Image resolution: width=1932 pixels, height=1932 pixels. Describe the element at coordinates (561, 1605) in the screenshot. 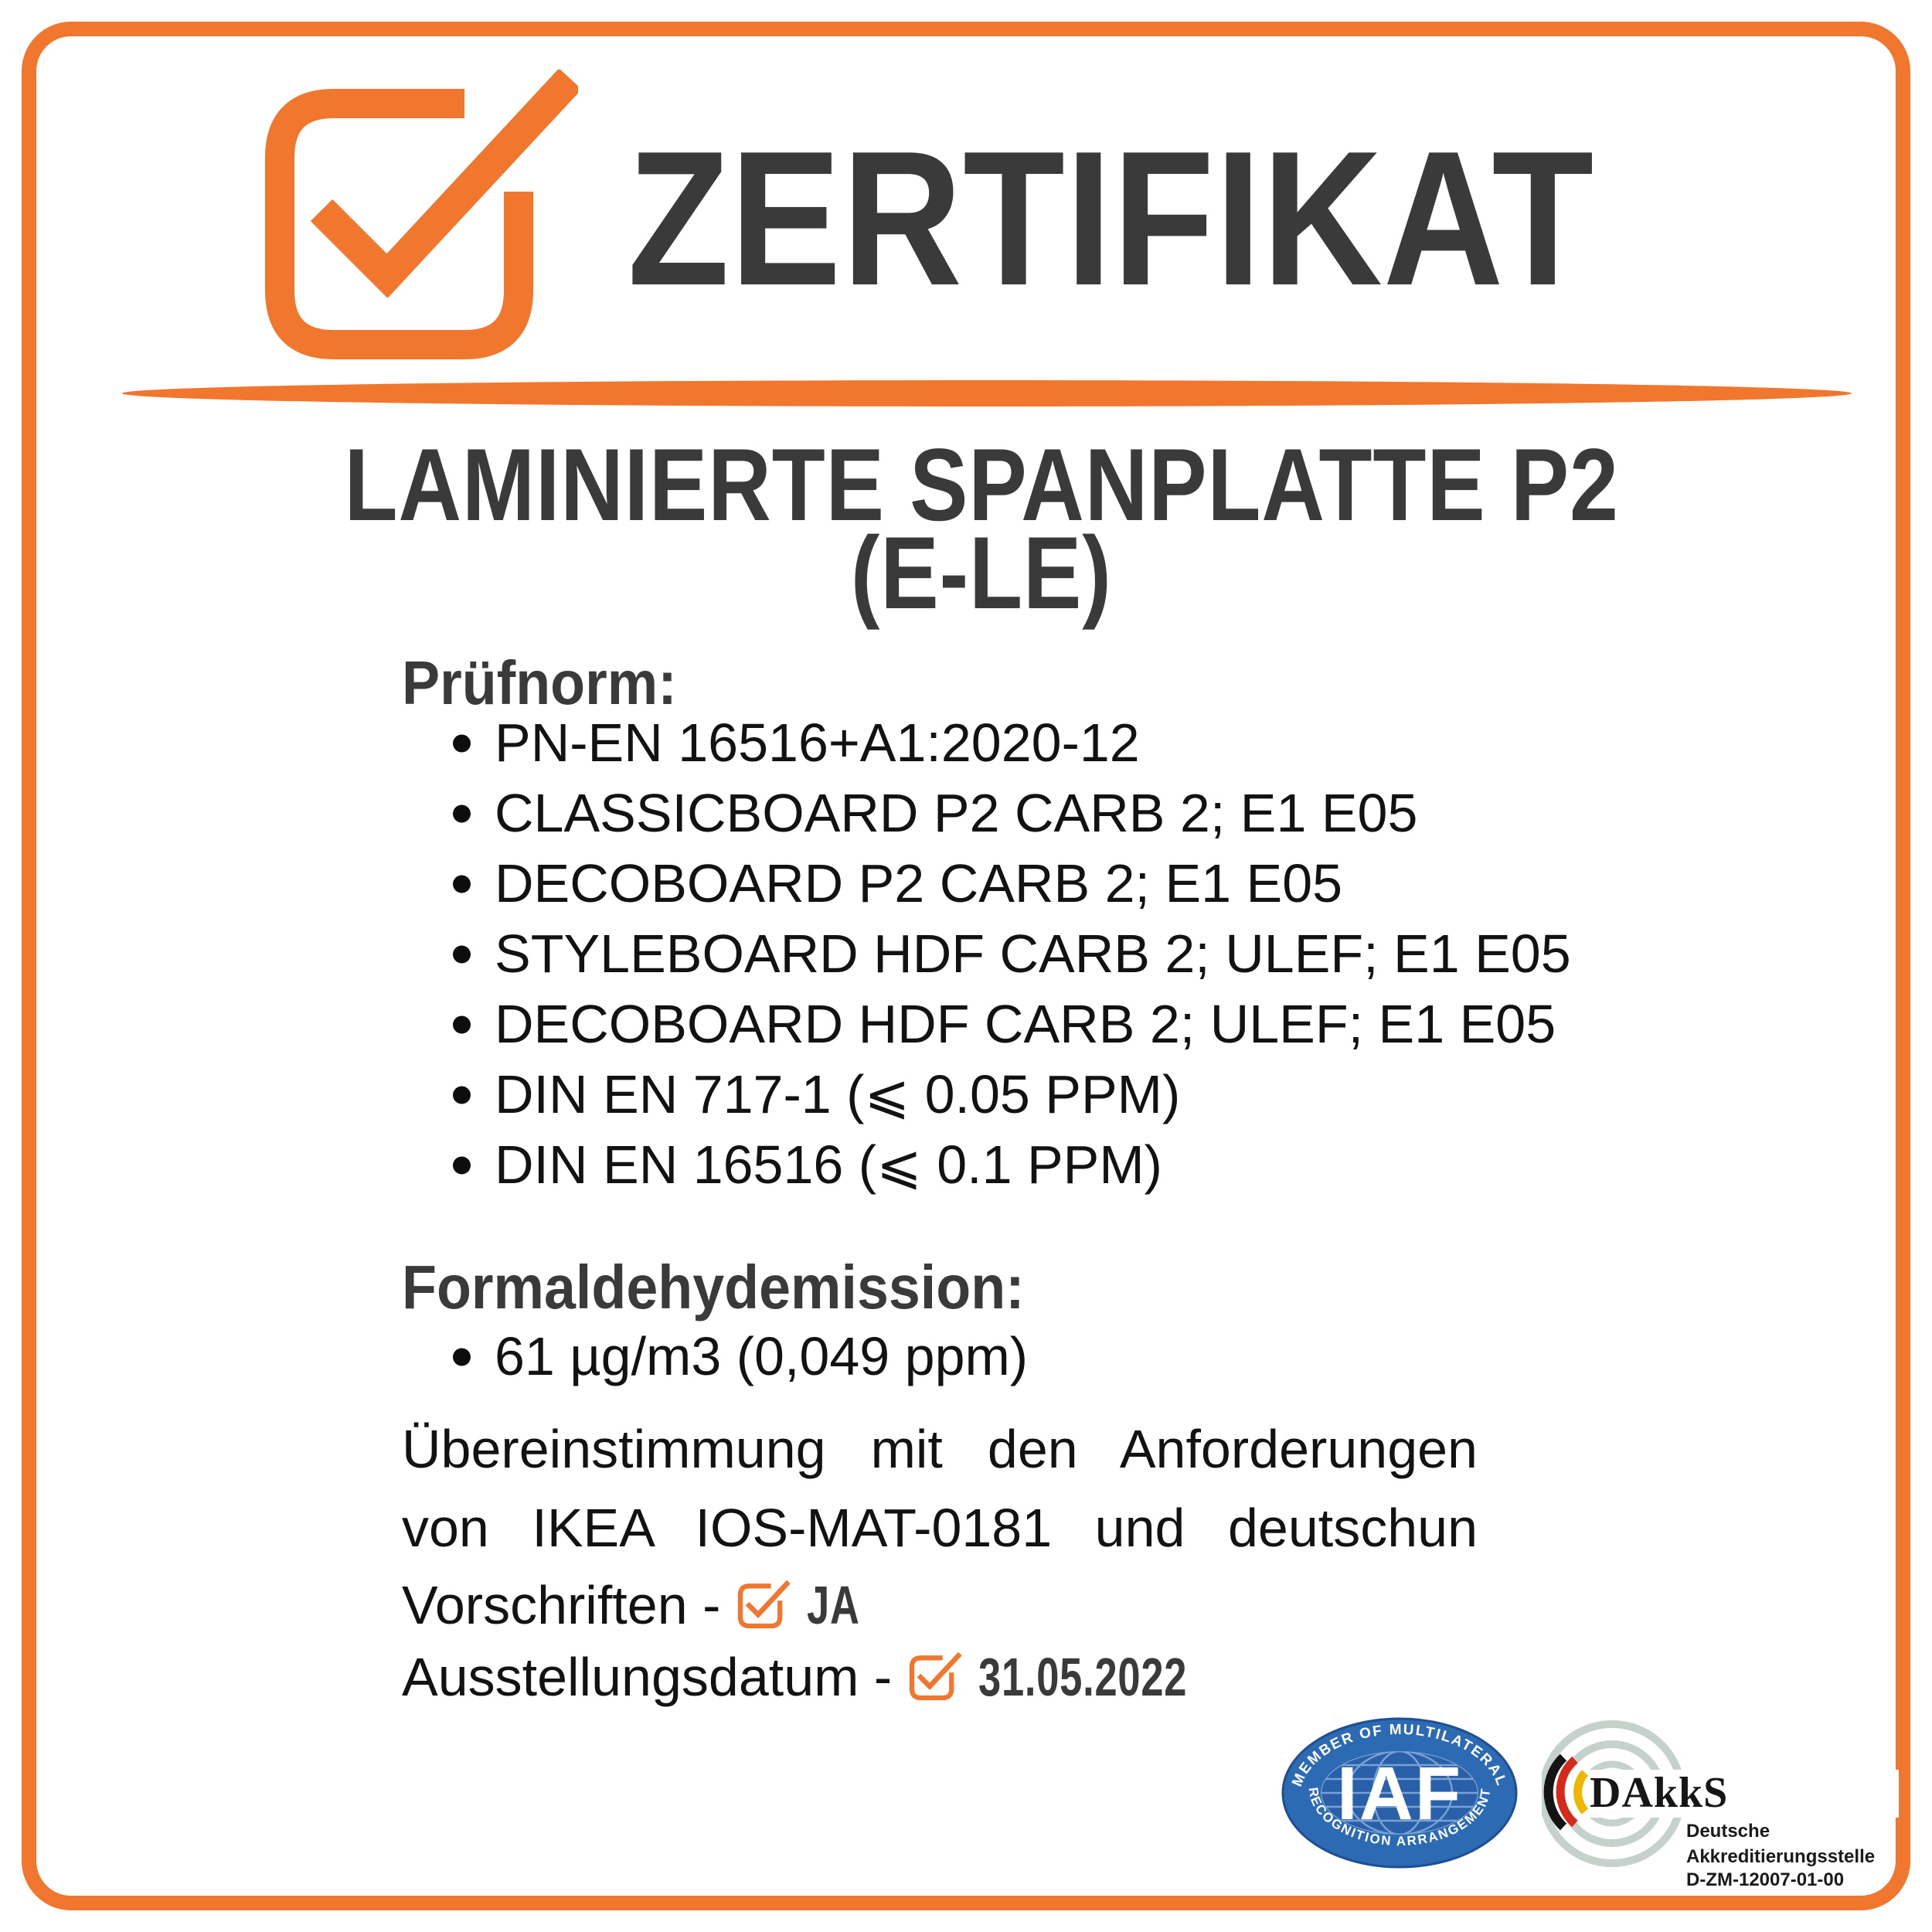

I see `vorschriften-label: Vorschriften -` at that location.